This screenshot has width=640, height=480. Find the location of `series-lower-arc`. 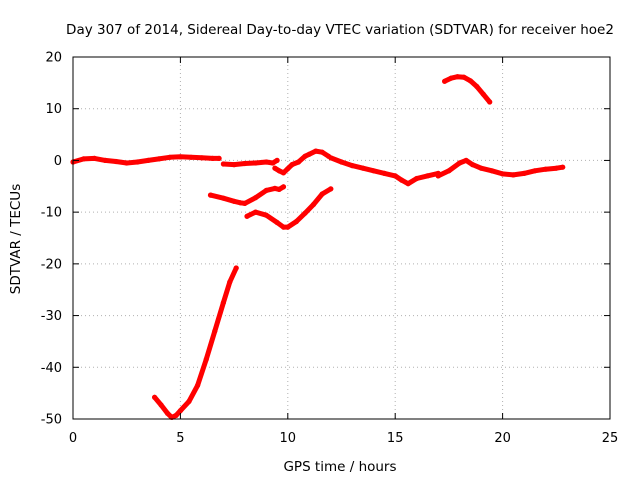

series-lower-arc is located at coordinates (289, 208).